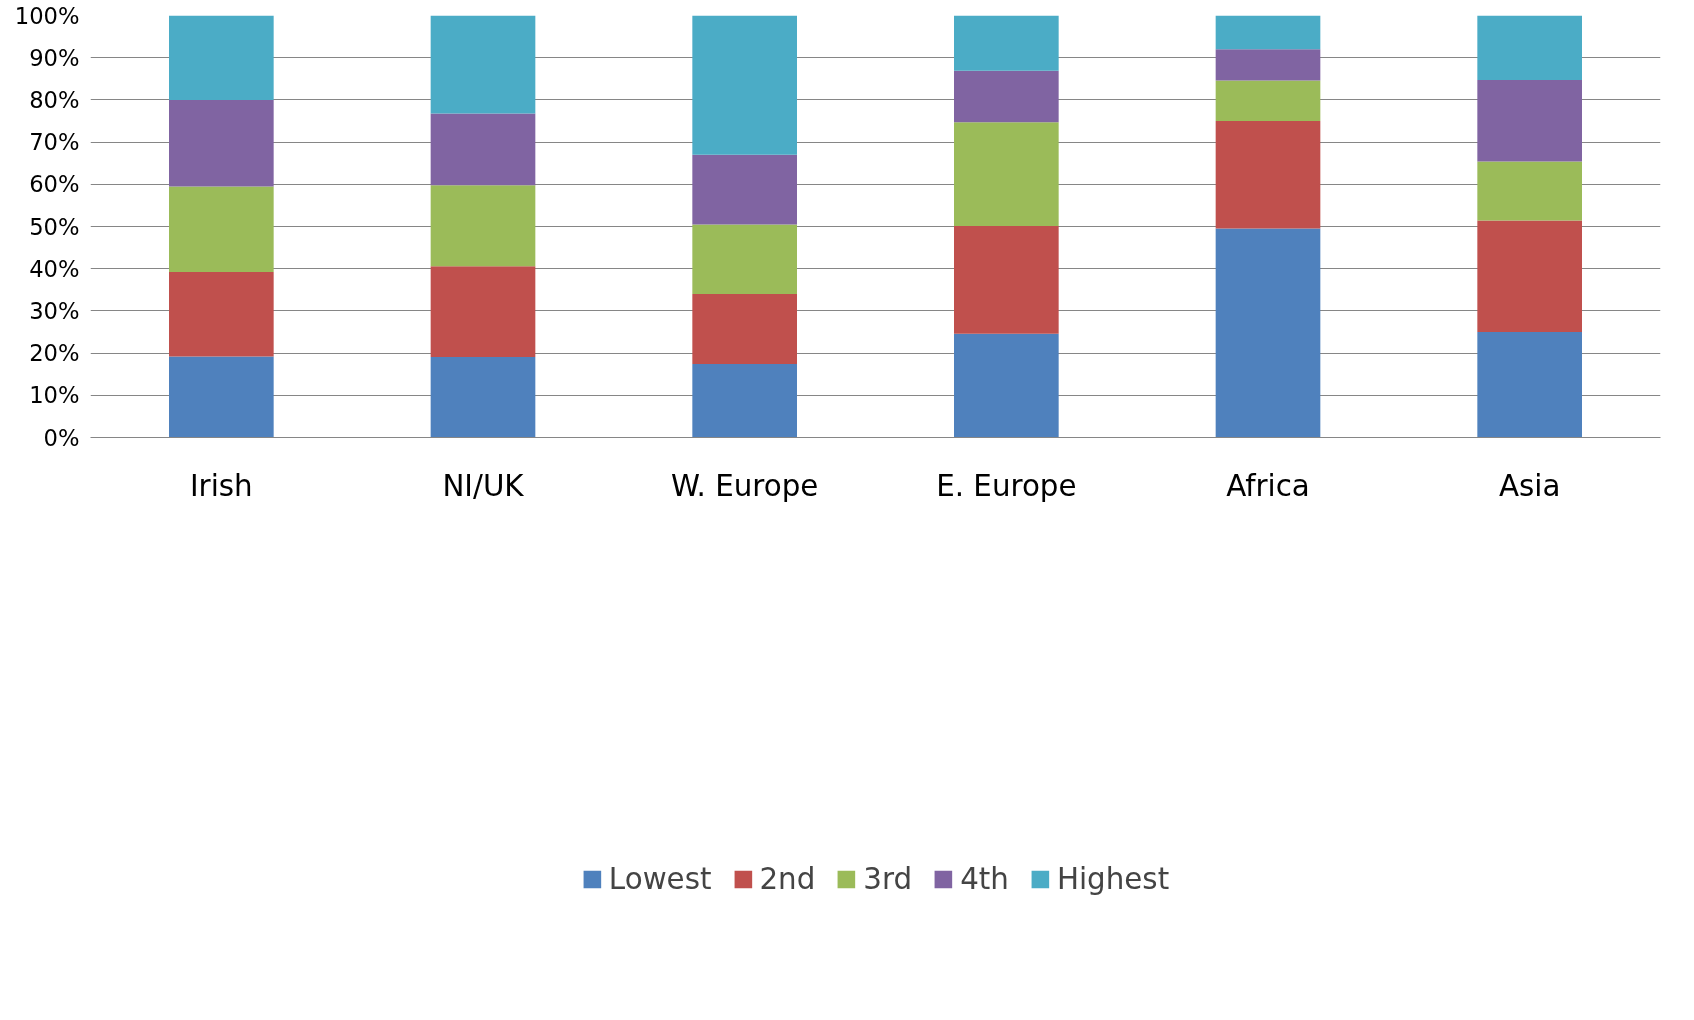  I want to click on x-tick-label: Africa, so click(1268, 485).